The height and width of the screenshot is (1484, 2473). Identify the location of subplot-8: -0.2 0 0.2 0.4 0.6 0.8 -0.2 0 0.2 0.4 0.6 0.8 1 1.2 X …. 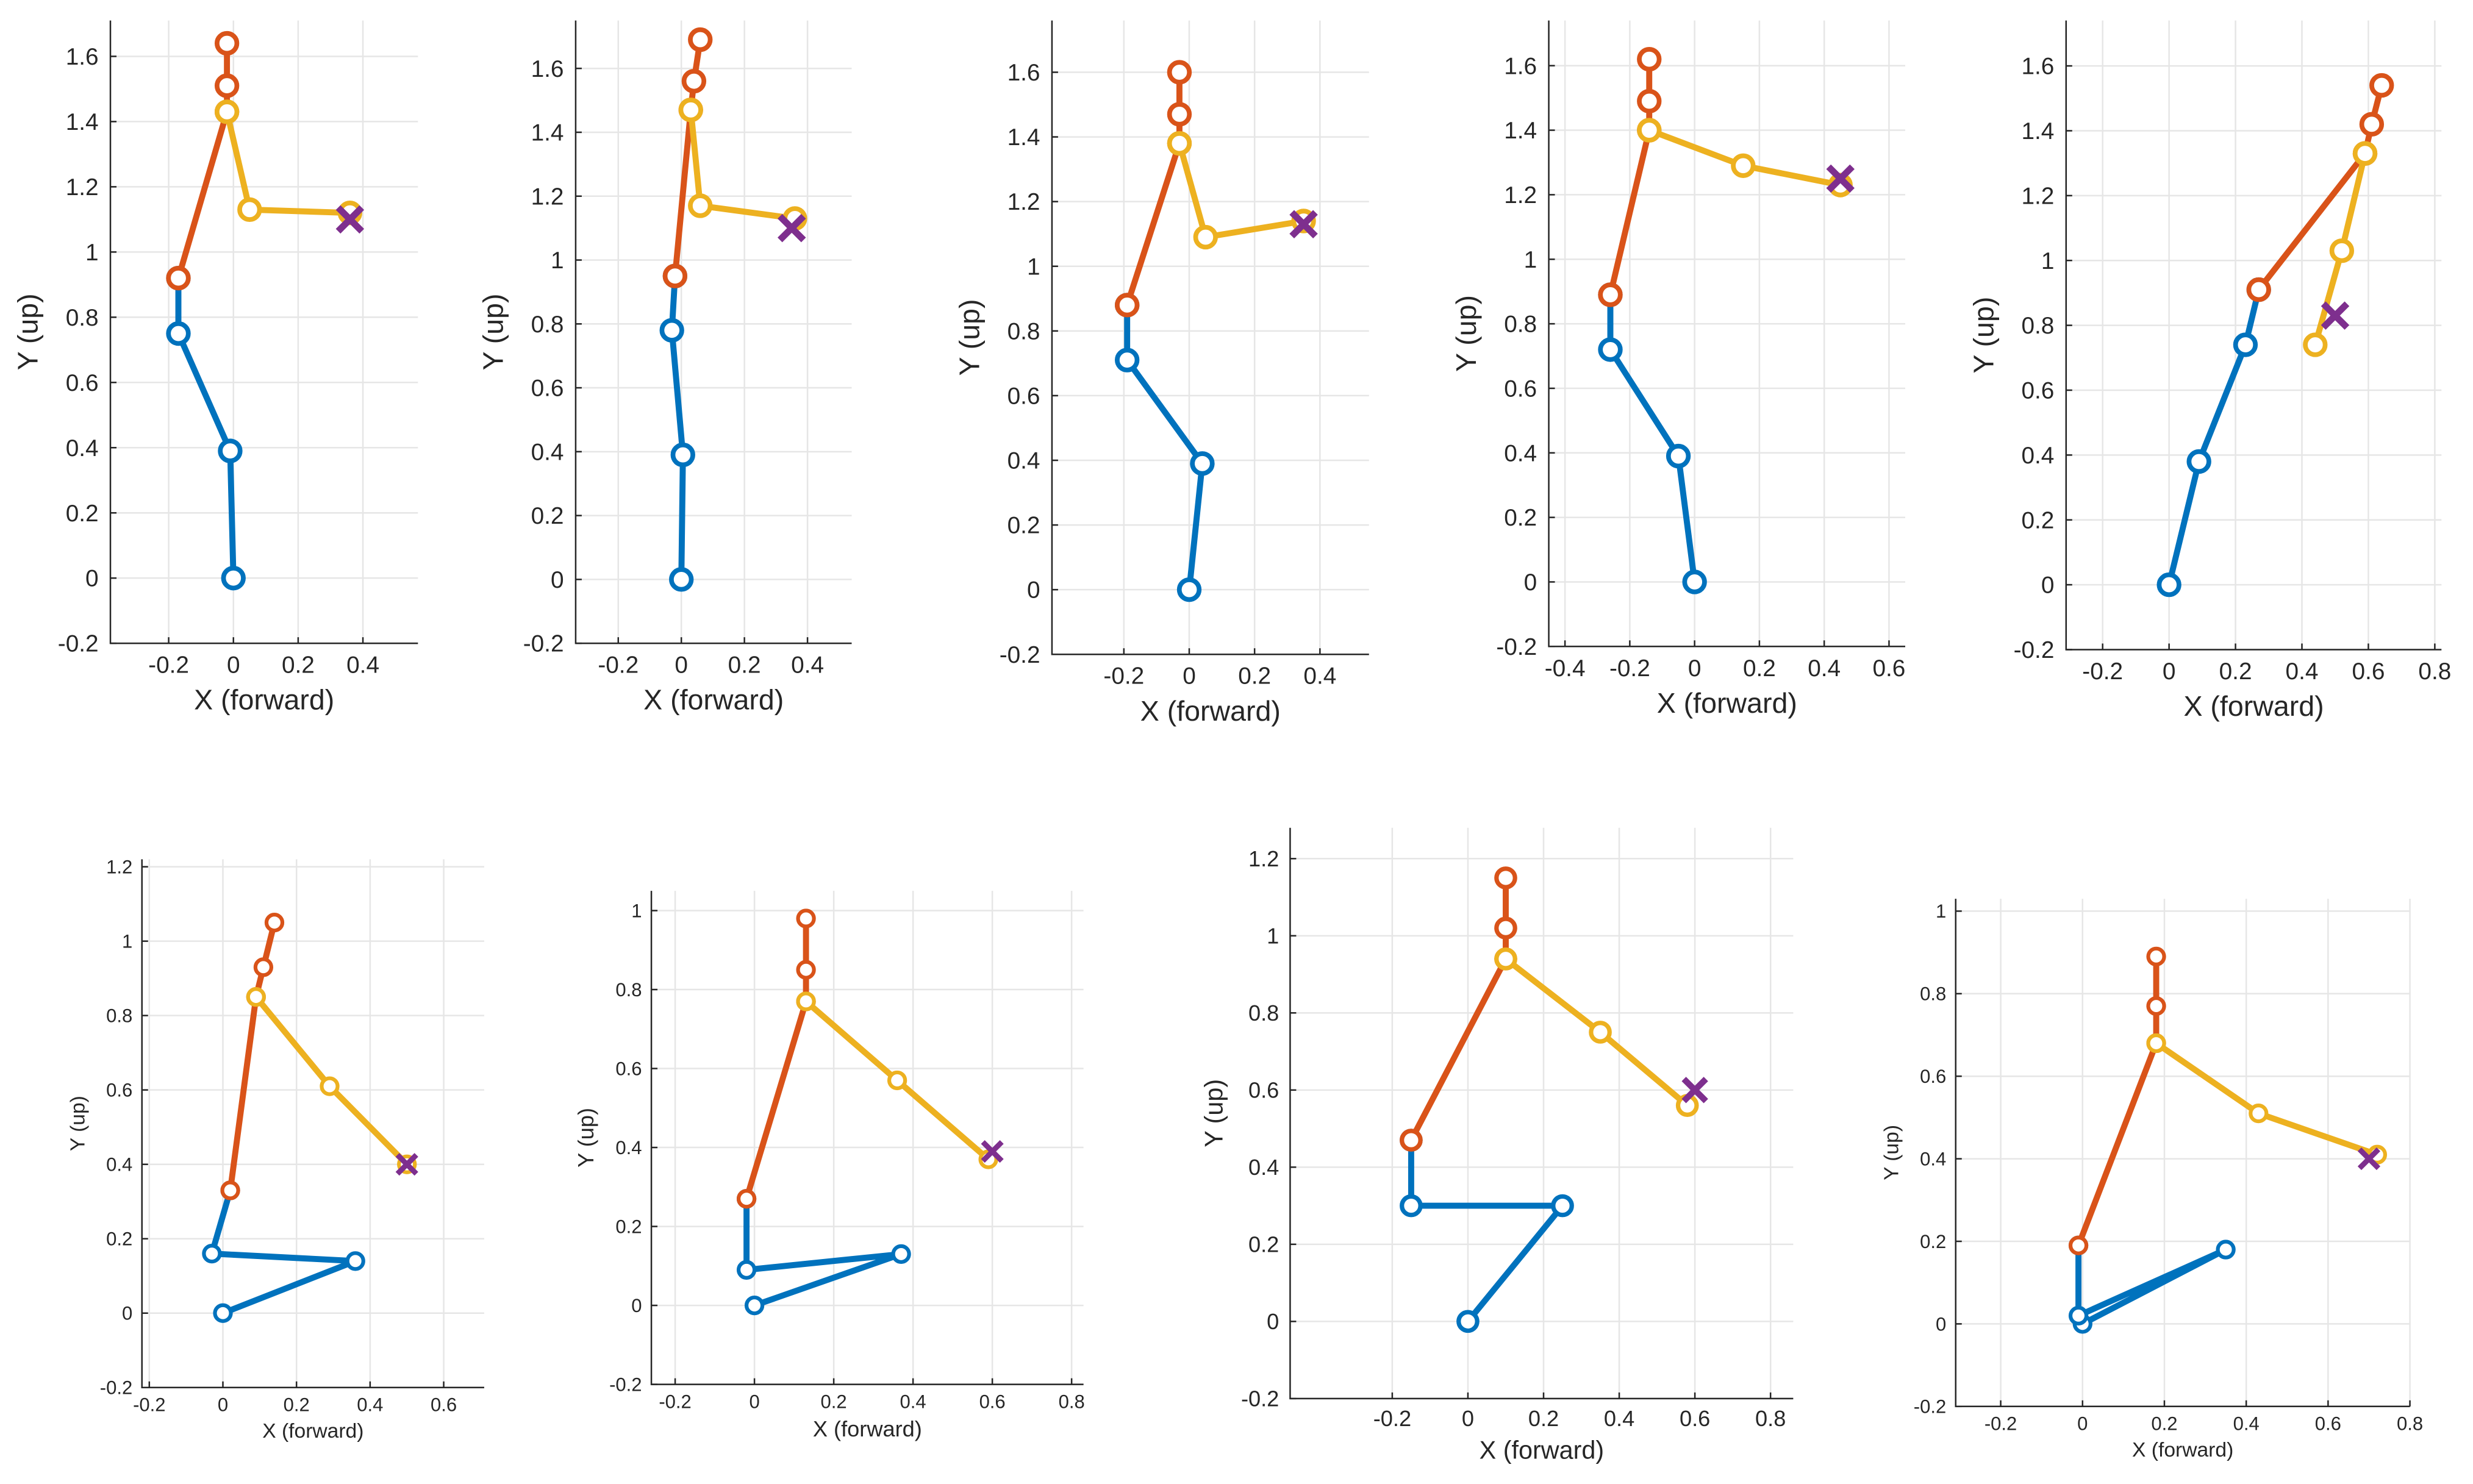
(1497, 1145).